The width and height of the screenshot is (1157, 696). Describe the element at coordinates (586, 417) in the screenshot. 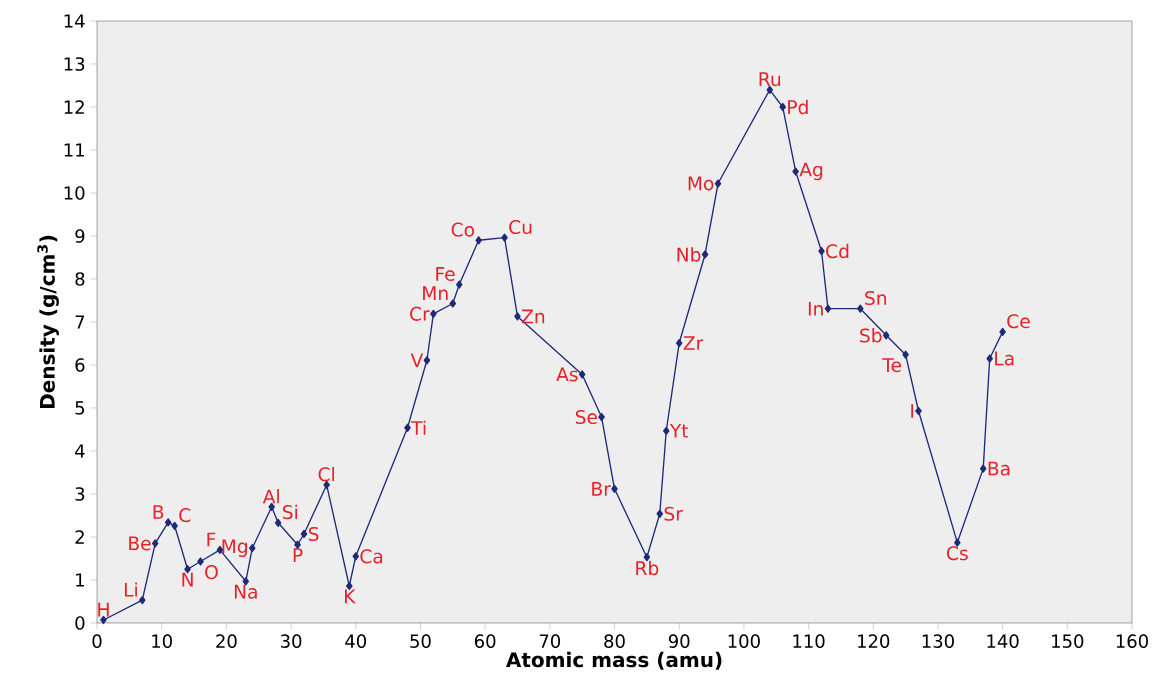

I see `annotation: Se` at that location.